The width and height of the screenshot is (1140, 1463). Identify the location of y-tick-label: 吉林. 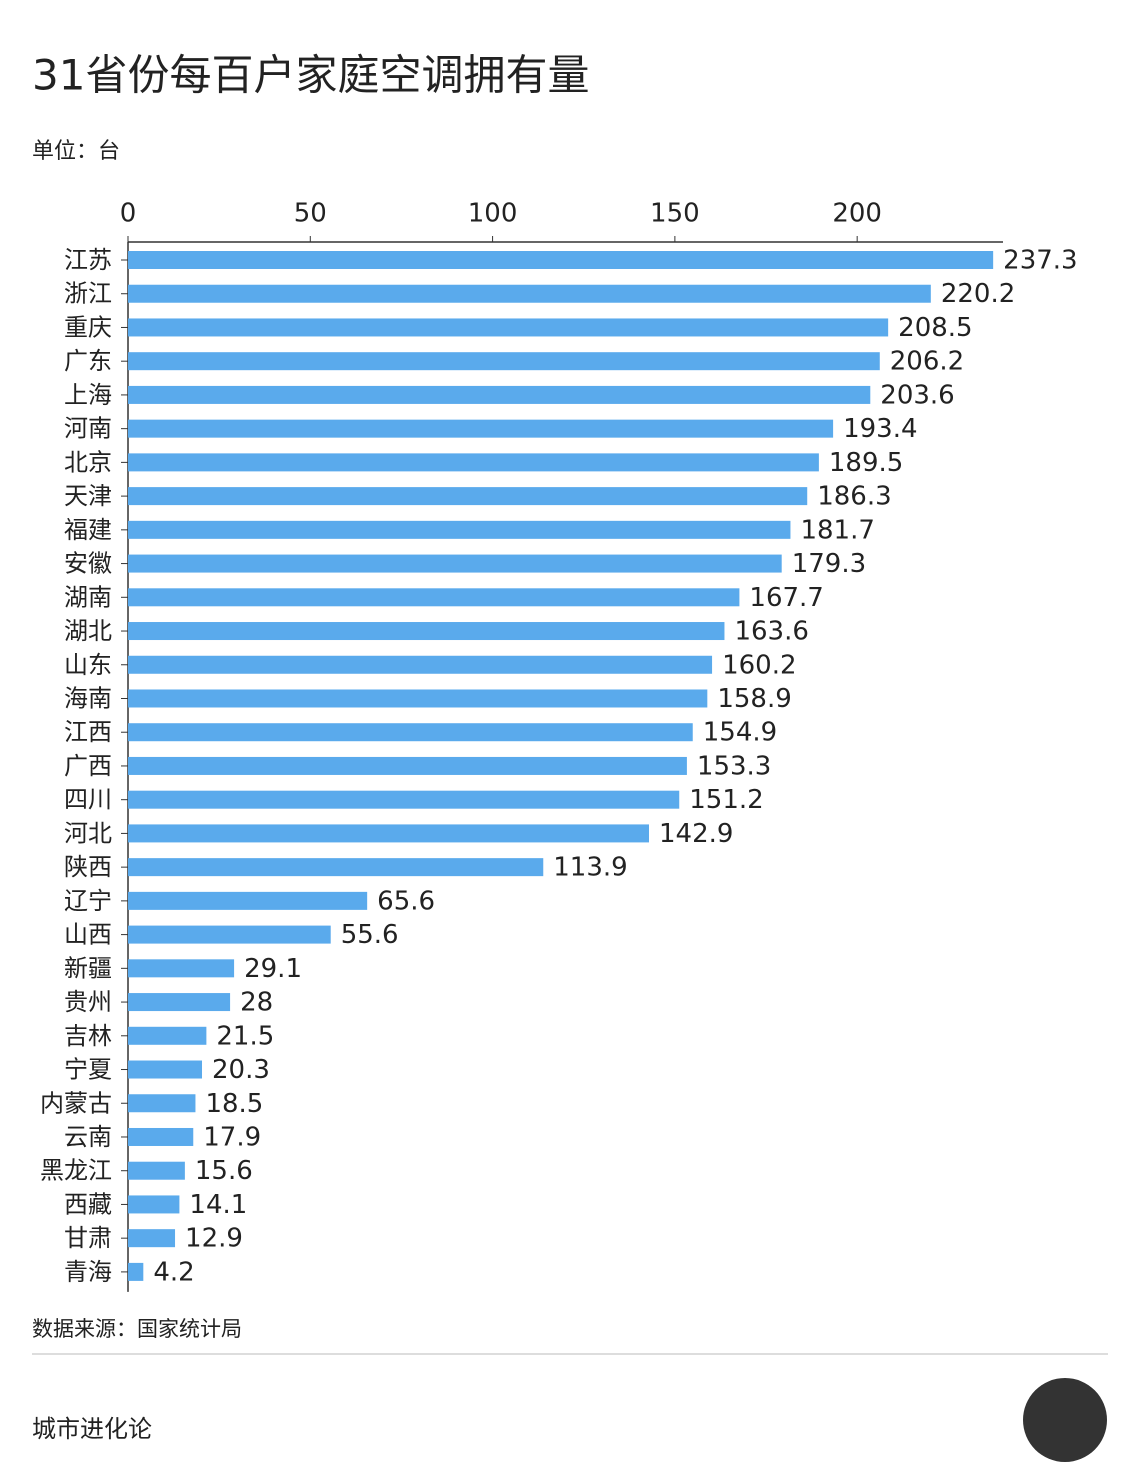
(88, 1036).